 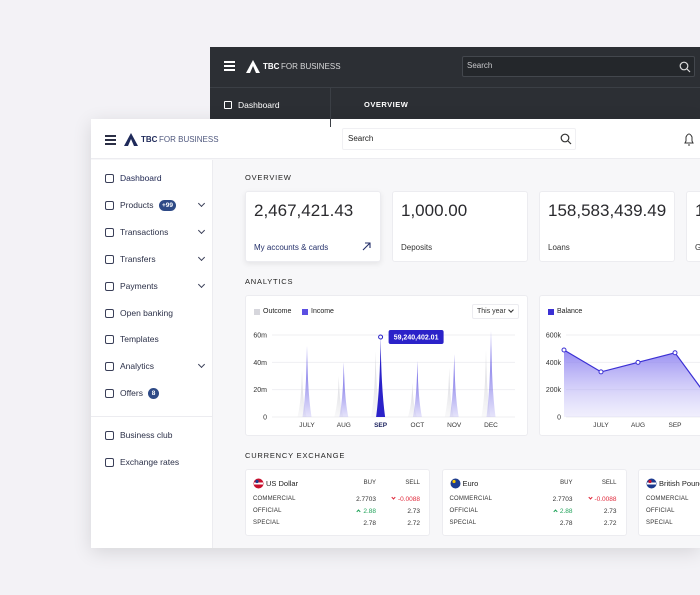 I want to click on search-icon, so click(x=685, y=67).